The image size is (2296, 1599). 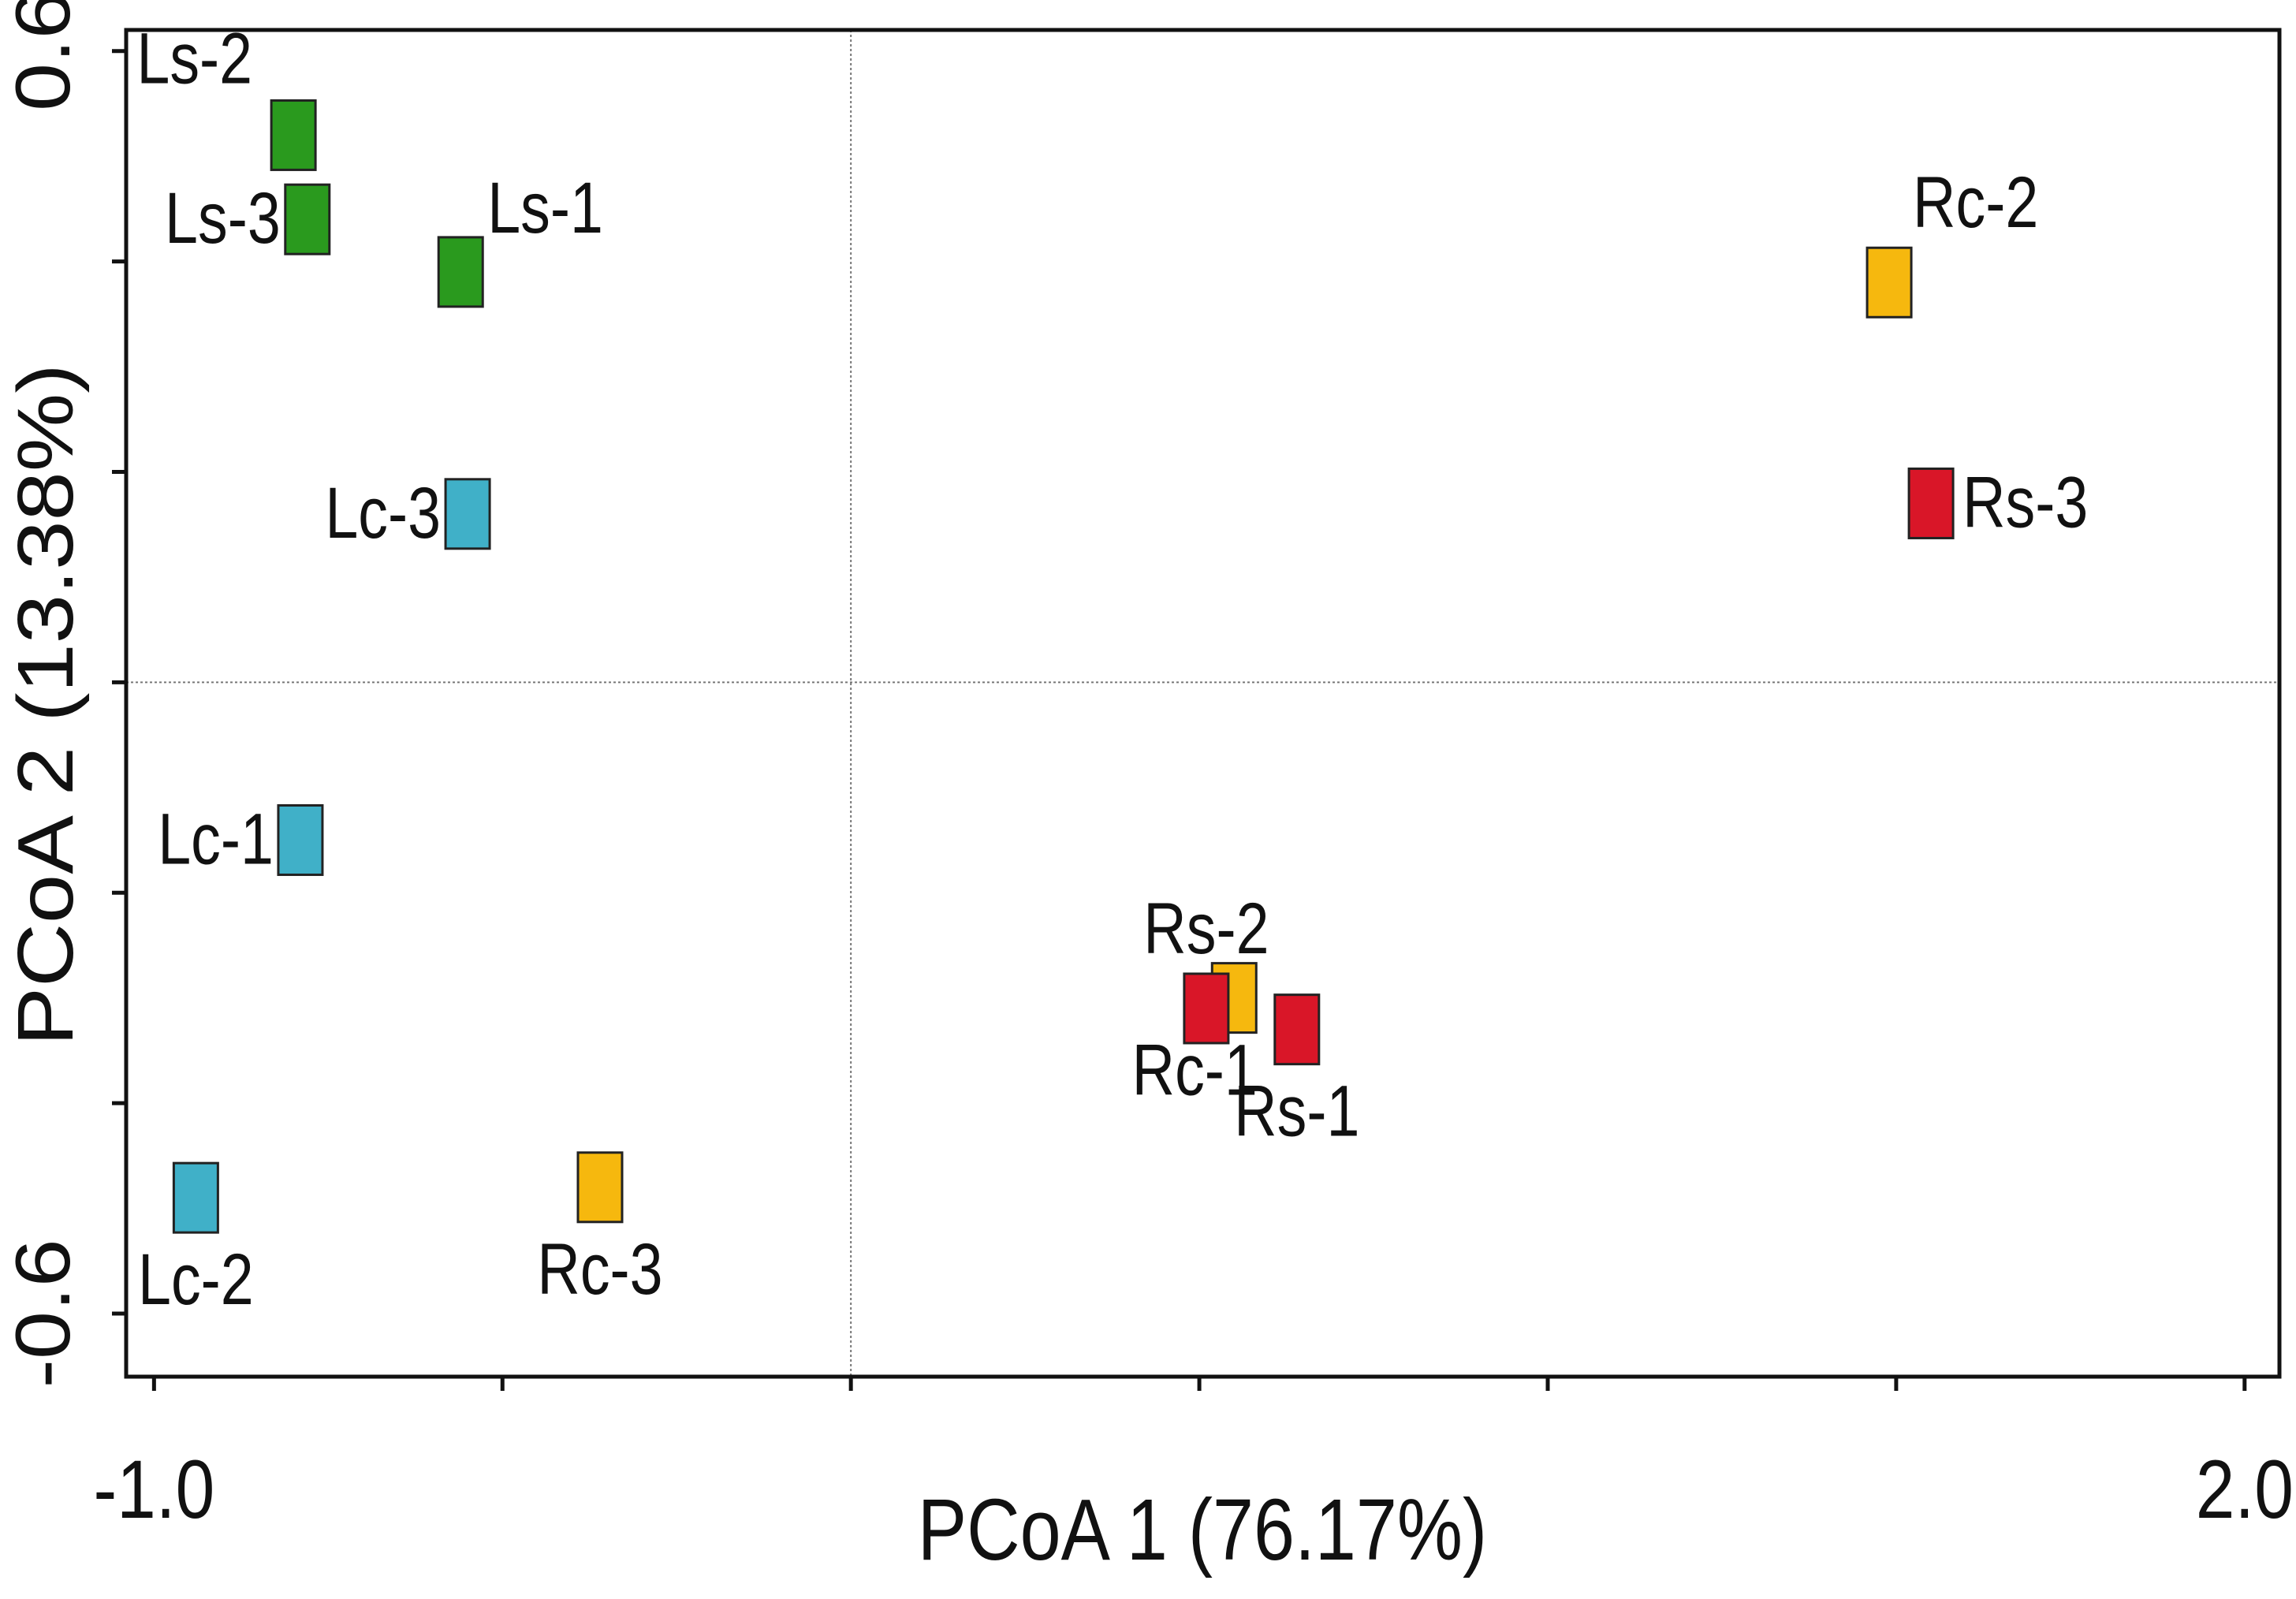 I want to click on y-tick-label: -0.6, so click(x=43, y=1313).